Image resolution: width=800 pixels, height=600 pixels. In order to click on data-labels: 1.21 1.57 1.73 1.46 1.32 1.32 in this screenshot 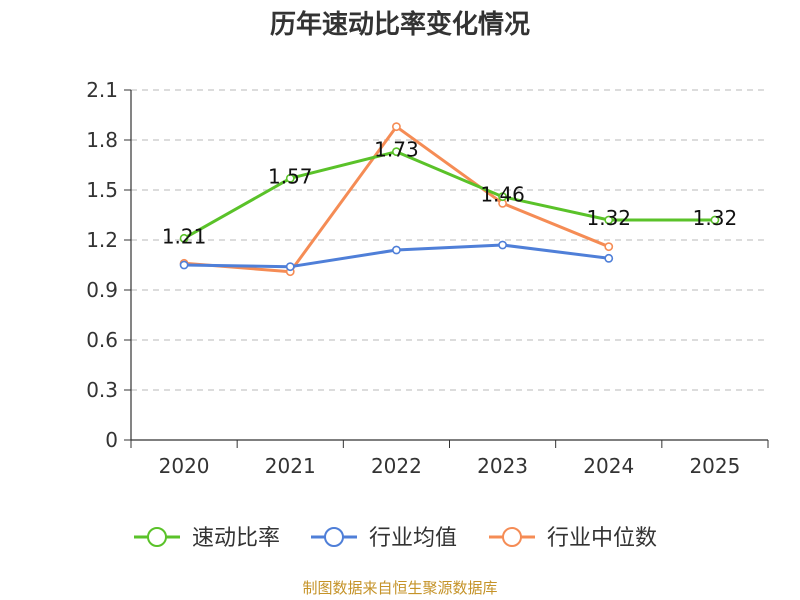, I will do `click(449, 193)`.